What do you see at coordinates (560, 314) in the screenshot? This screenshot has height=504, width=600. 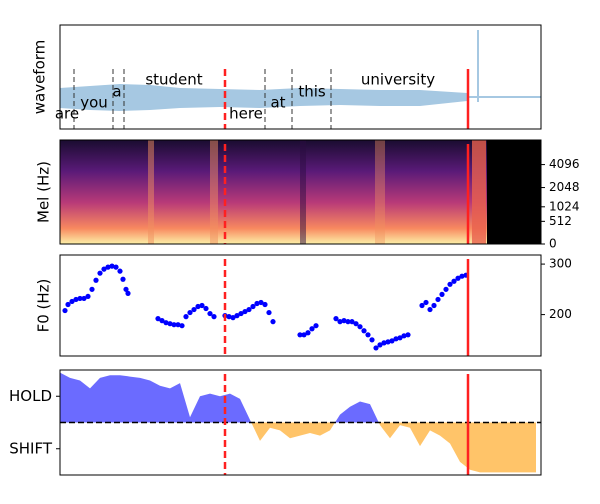 I see `y-tick-label: 200` at bounding box center [560, 314].